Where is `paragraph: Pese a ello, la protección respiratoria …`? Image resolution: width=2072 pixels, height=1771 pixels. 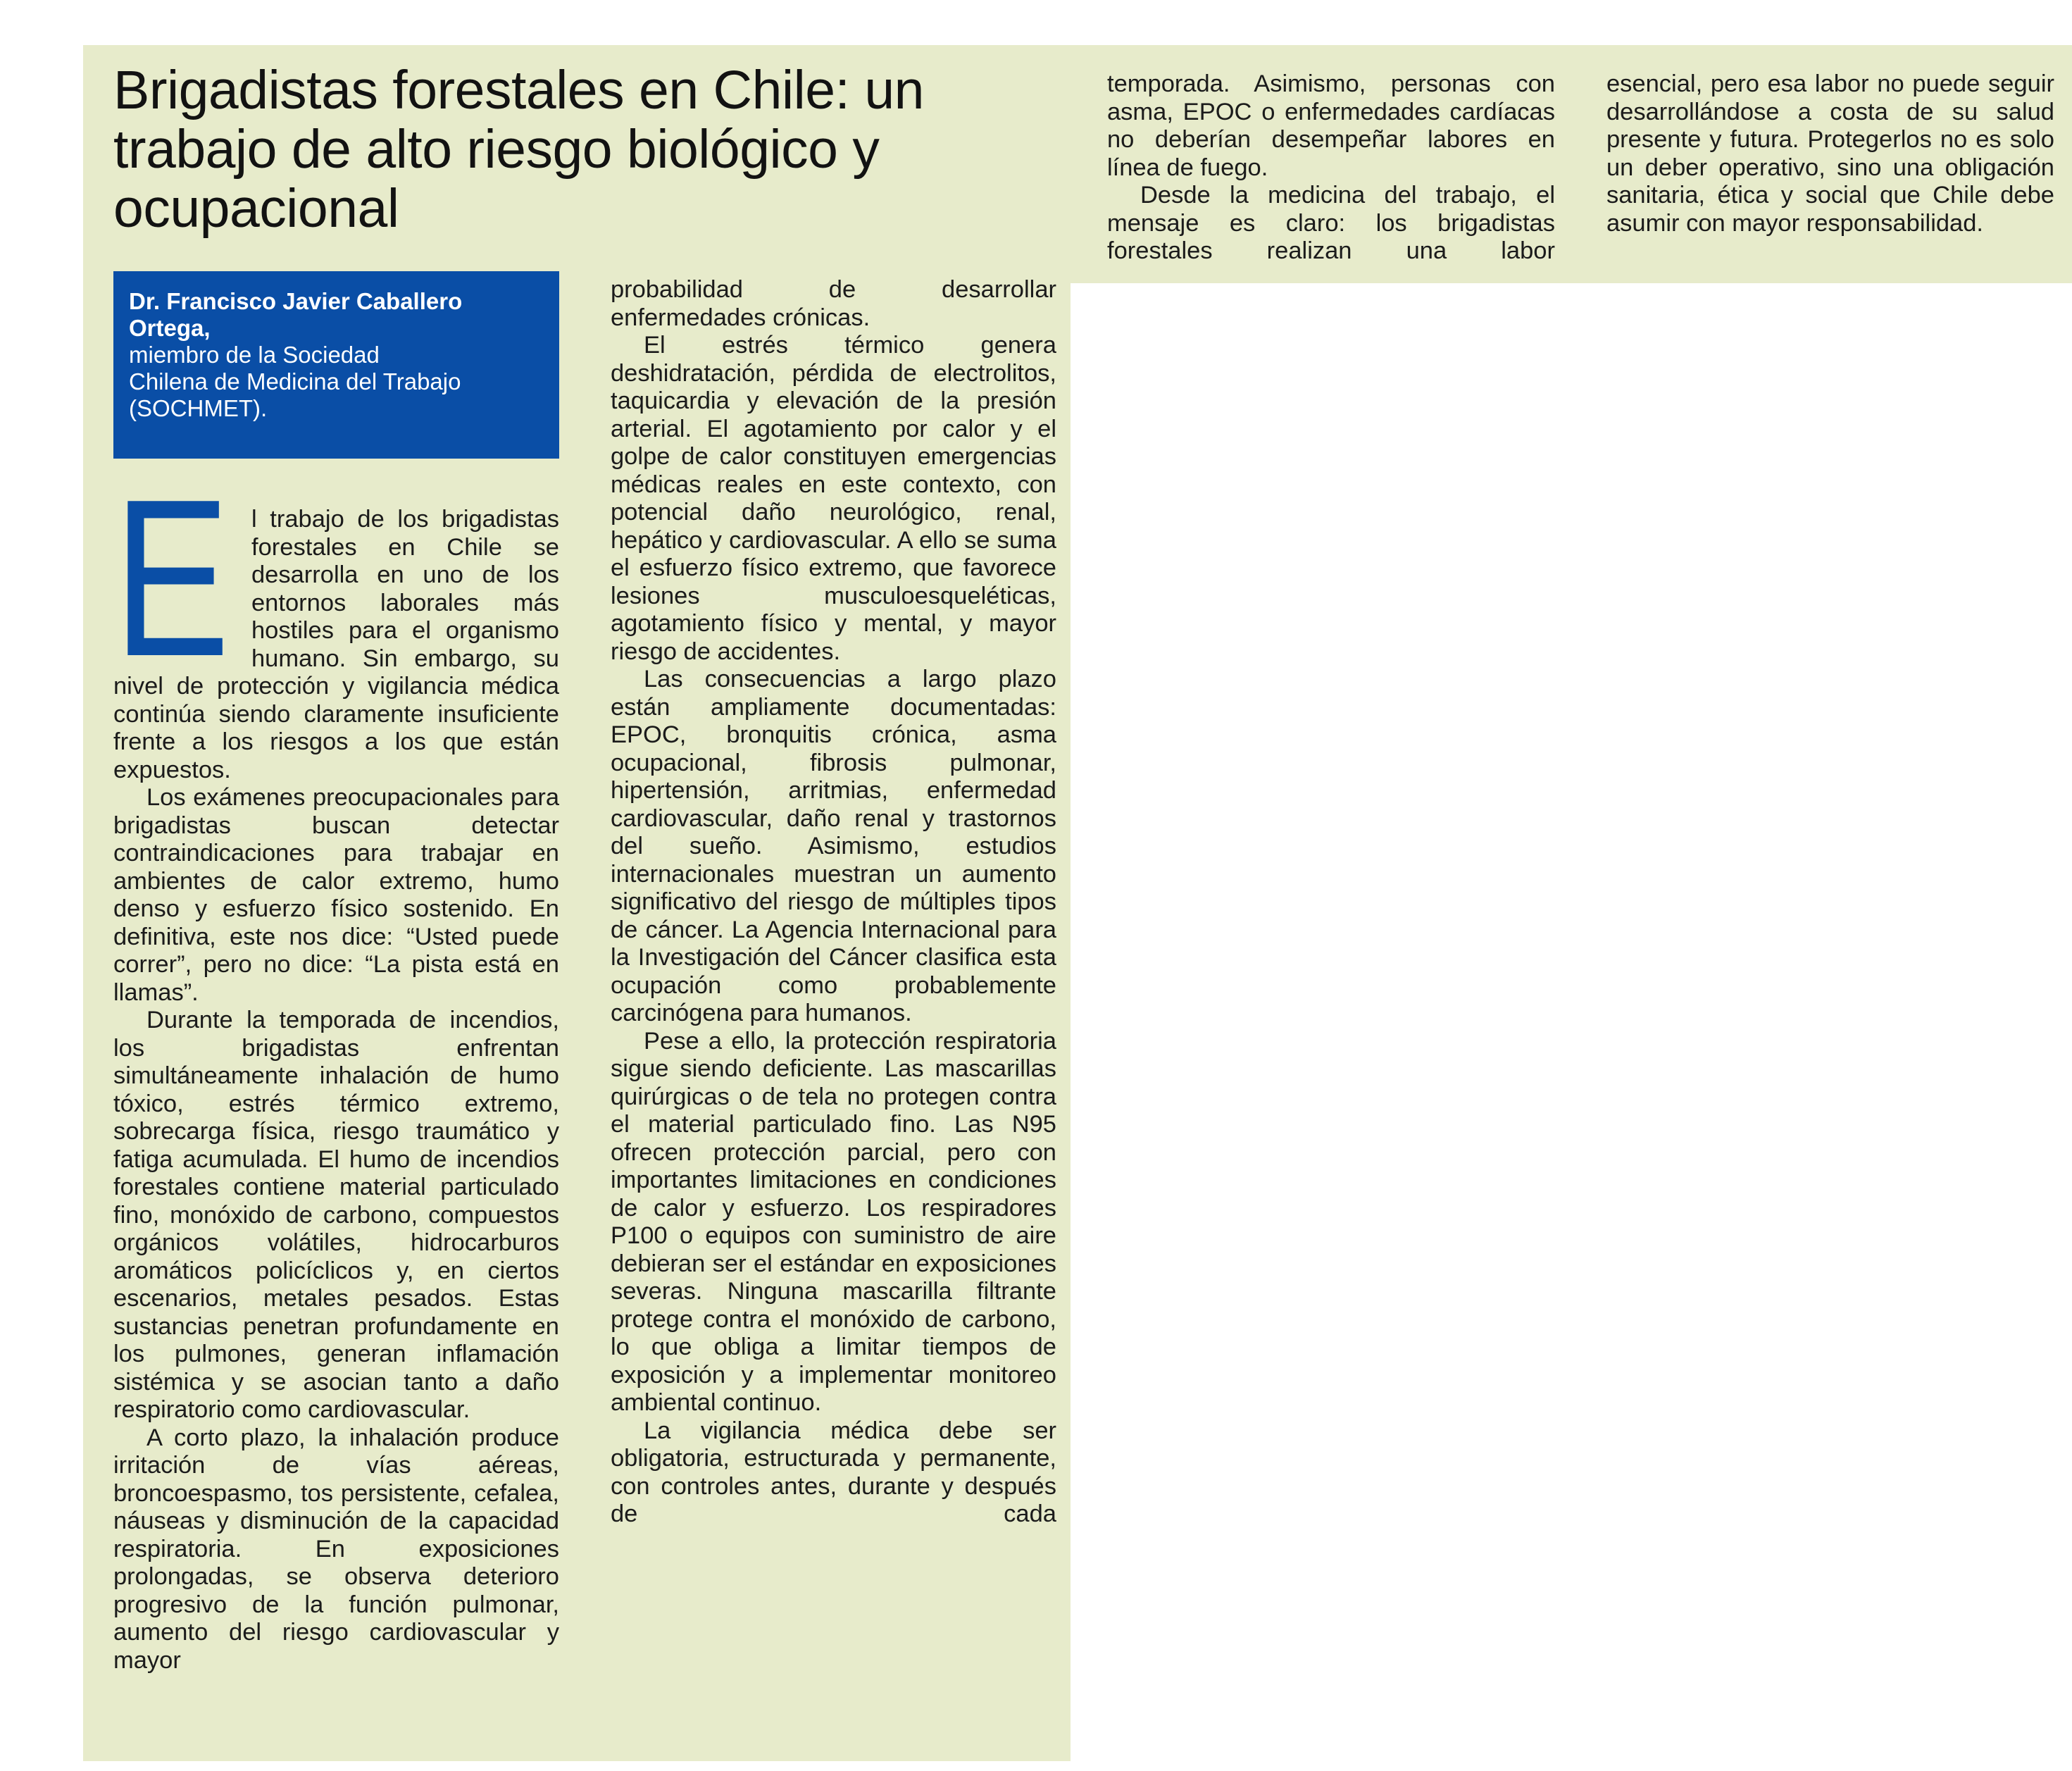
paragraph: Pese a ello, la protección respiratoria … is located at coordinates (834, 1222).